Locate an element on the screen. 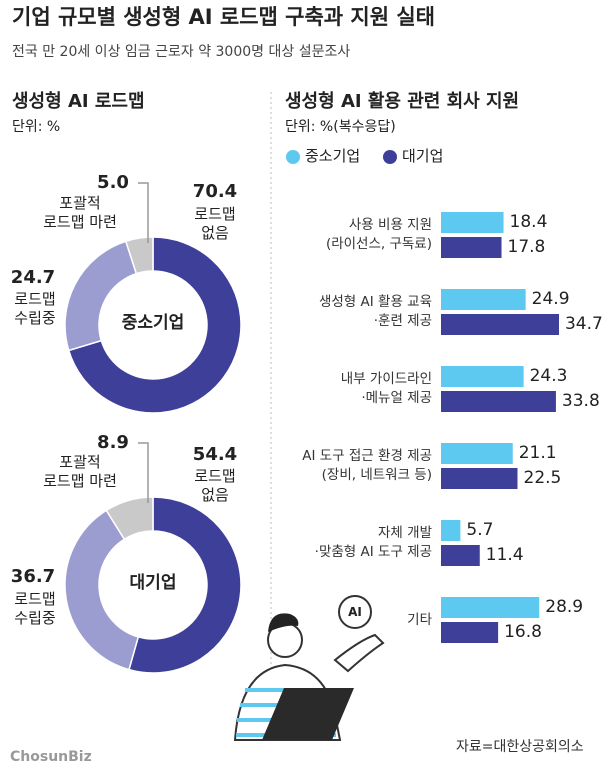 The image size is (616, 771). value-label: 54.4 is located at coordinates (215, 454).